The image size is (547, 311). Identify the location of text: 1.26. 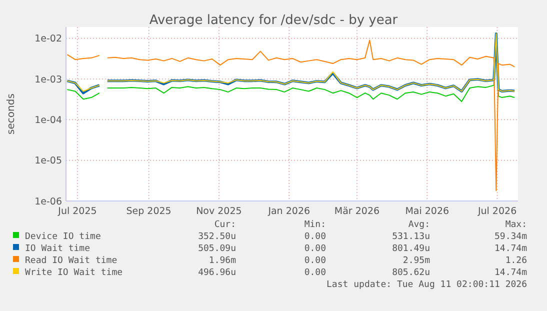
(516, 261).